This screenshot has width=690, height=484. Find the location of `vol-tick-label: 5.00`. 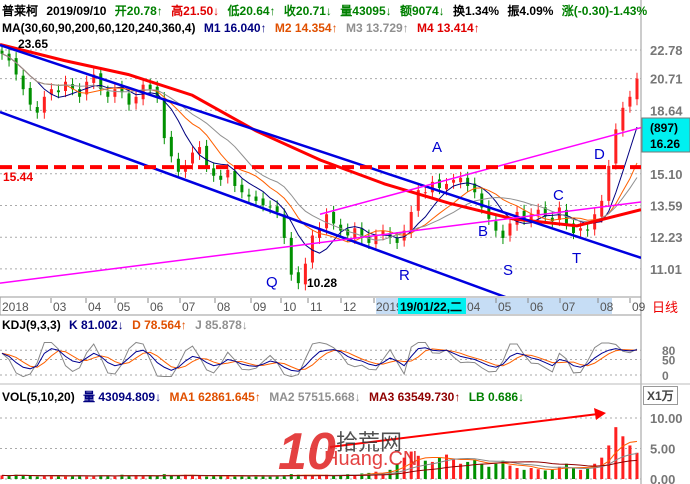

vol-tick-label: 5.00 is located at coordinates (662, 449).